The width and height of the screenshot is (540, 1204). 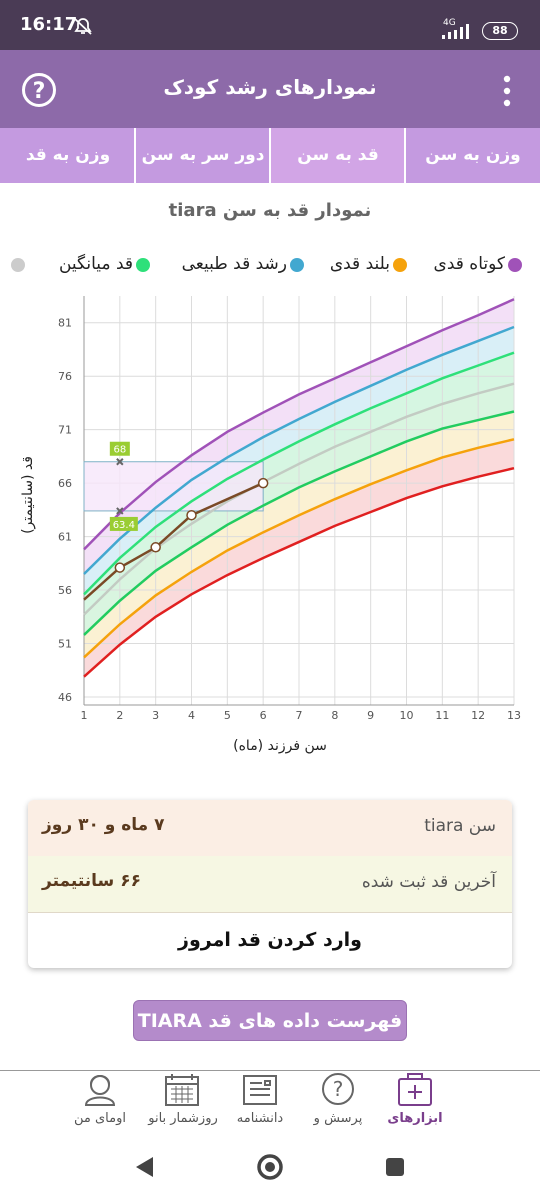 What do you see at coordinates (334, 715) in the screenshot?
I see `x-tick-label: 8` at bounding box center [334, 715].